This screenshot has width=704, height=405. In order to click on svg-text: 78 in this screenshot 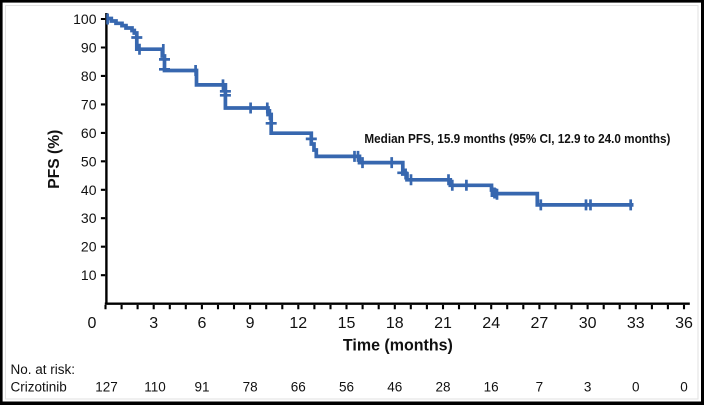, I will do `click(250, 386)`.